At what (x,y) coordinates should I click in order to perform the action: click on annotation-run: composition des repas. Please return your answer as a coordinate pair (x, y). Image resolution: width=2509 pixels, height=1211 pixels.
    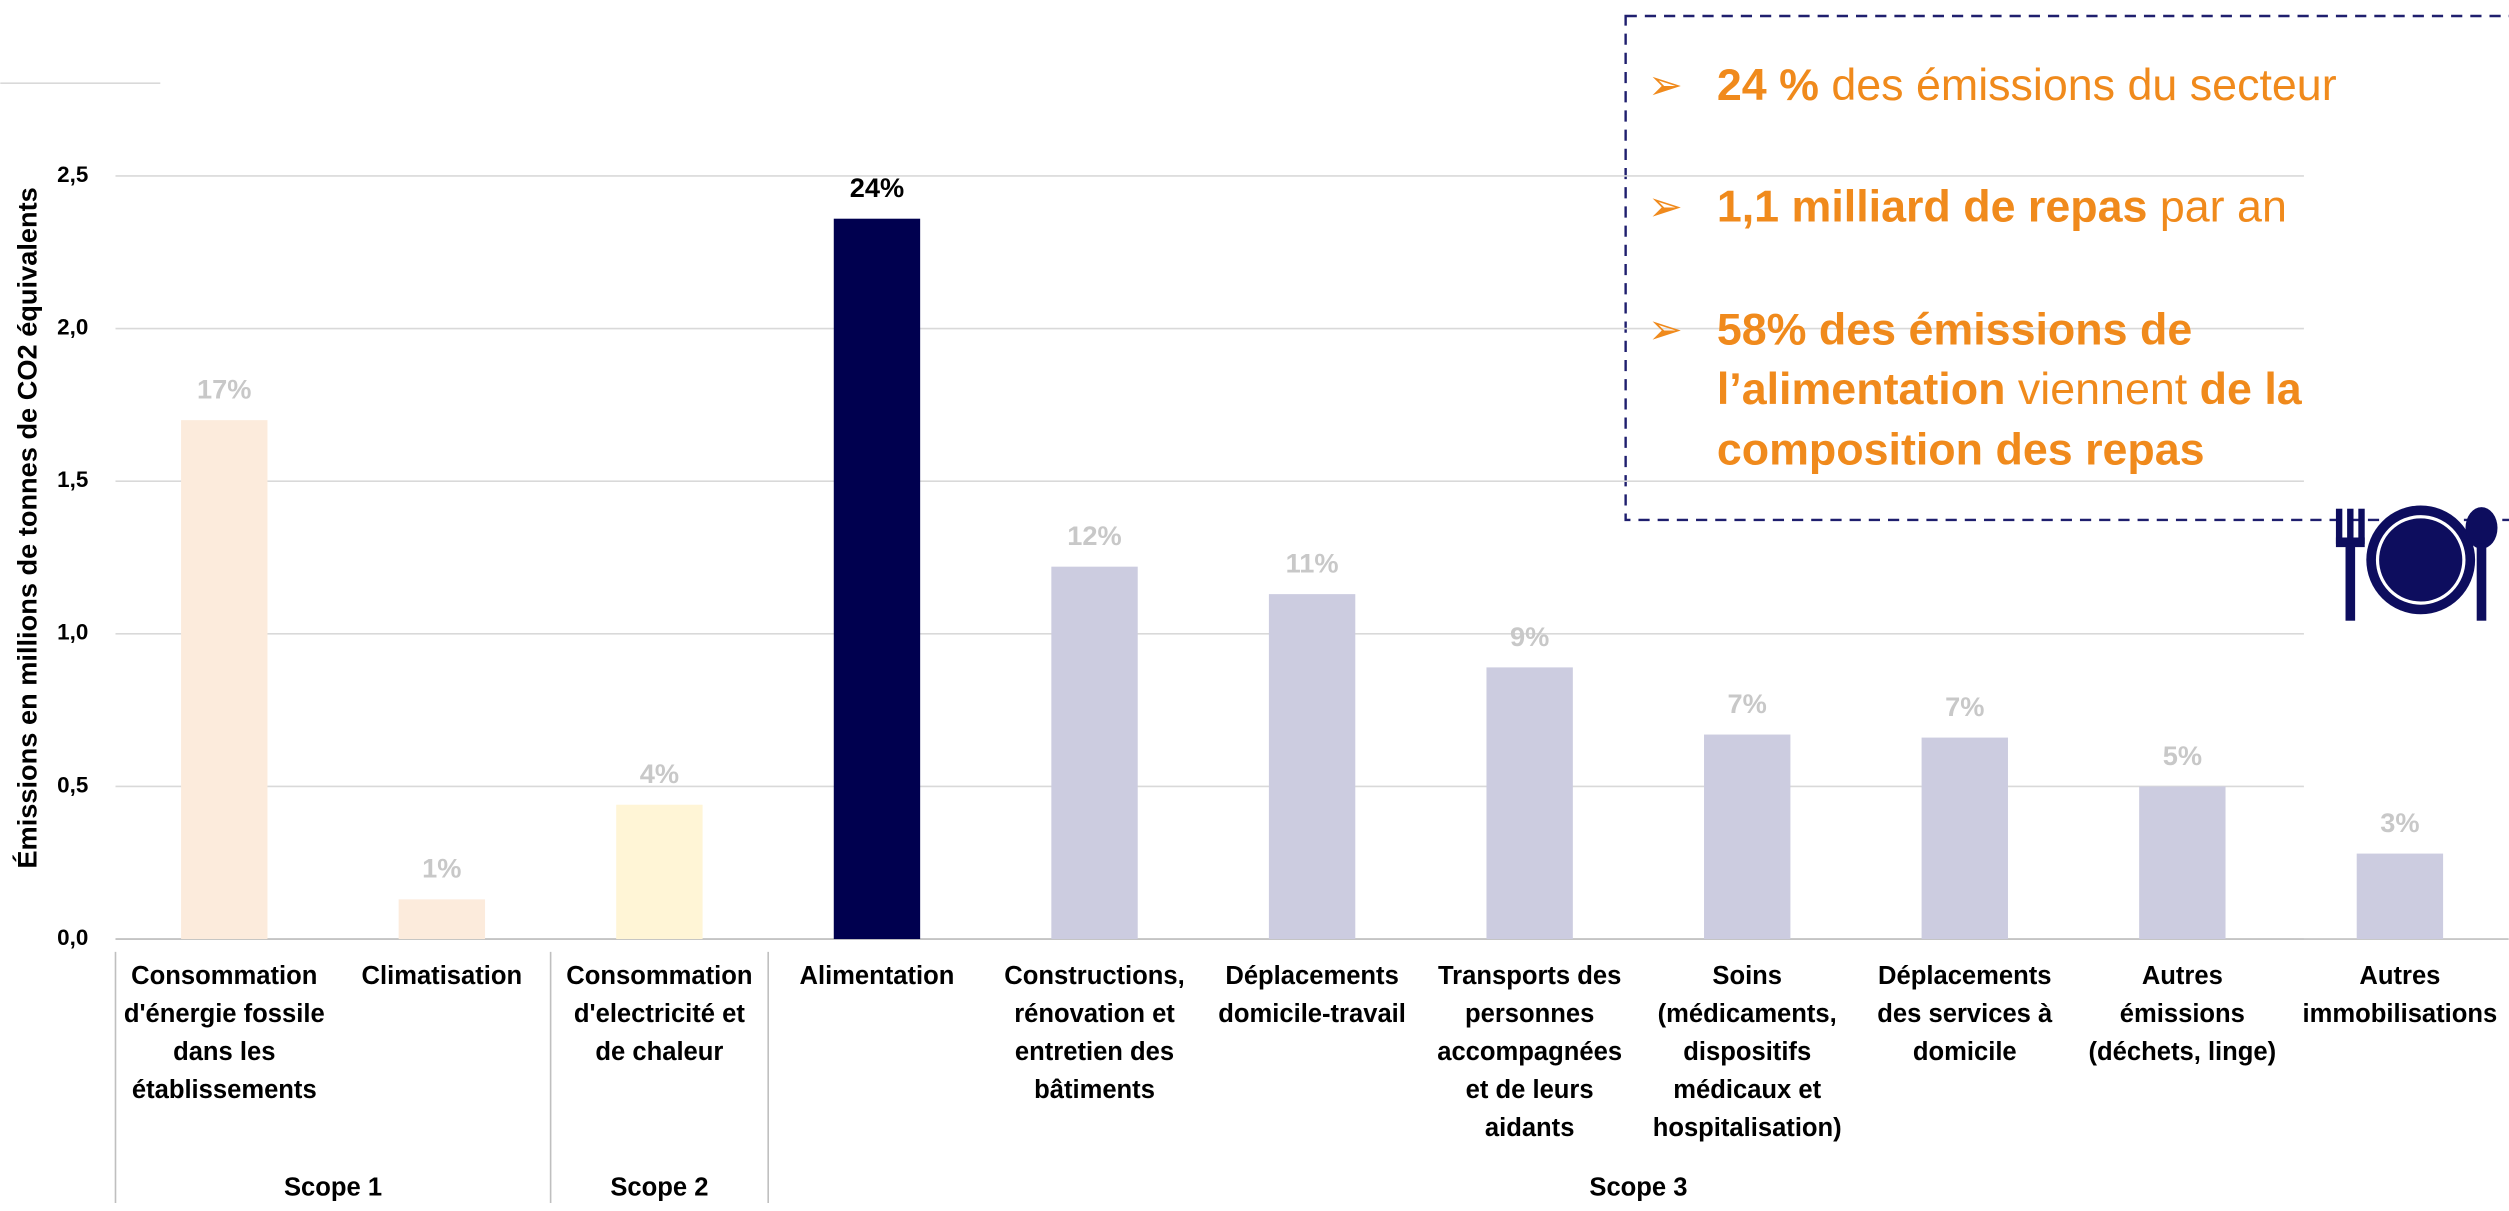
    Looking at the image, I should click on (1961, 450).